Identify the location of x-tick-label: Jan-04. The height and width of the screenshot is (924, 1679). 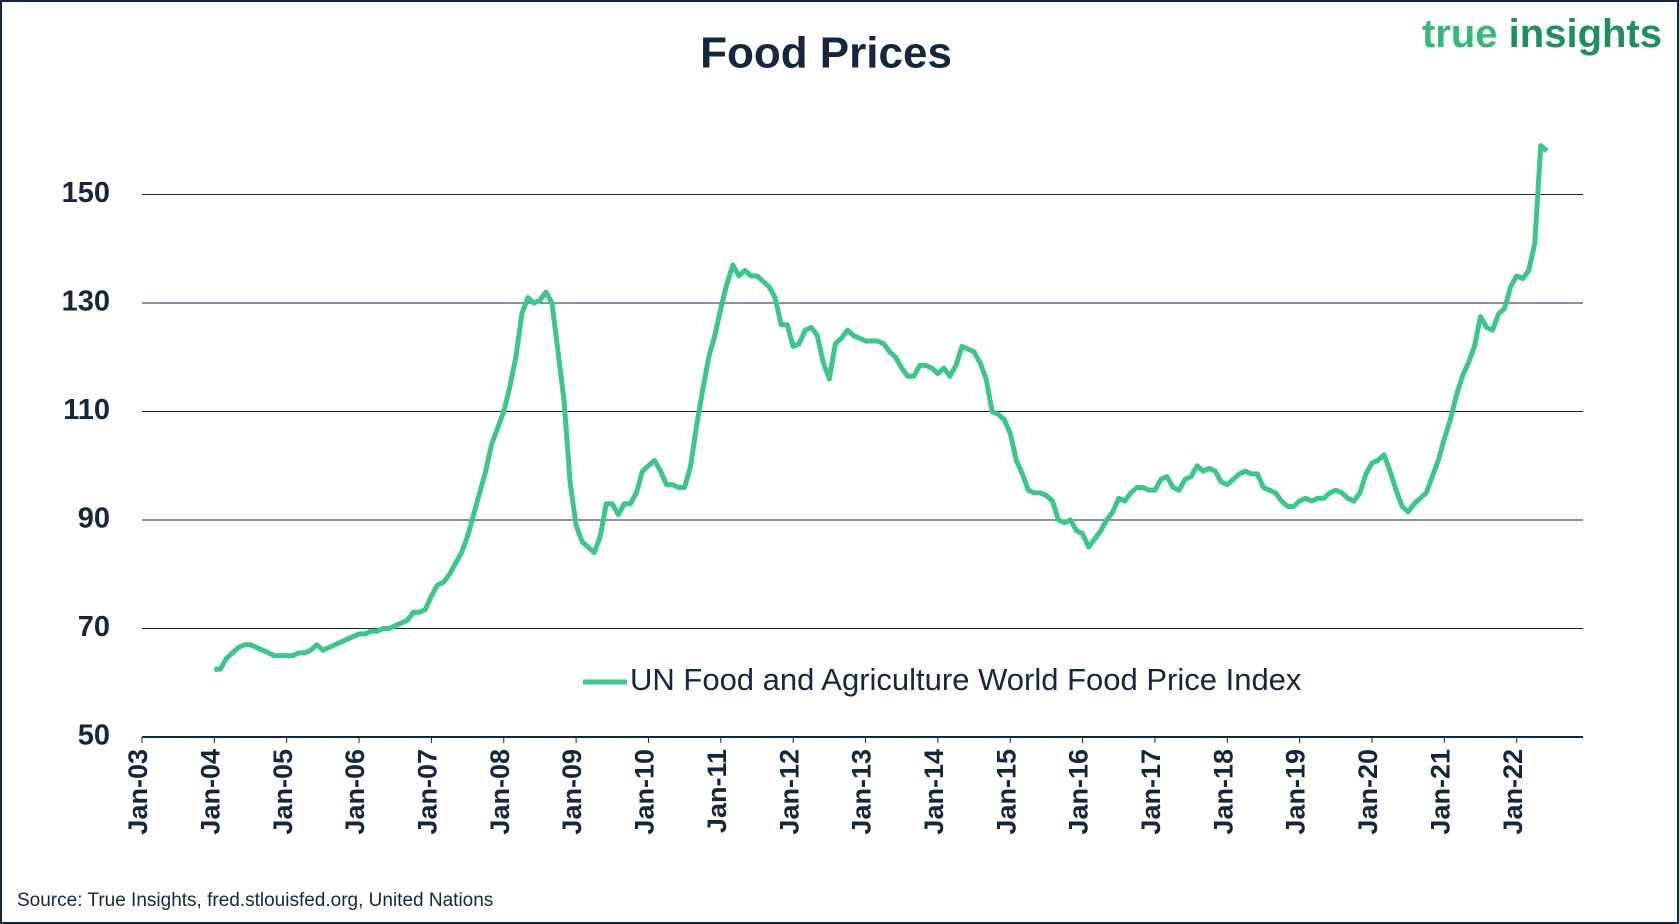
(210, 792).